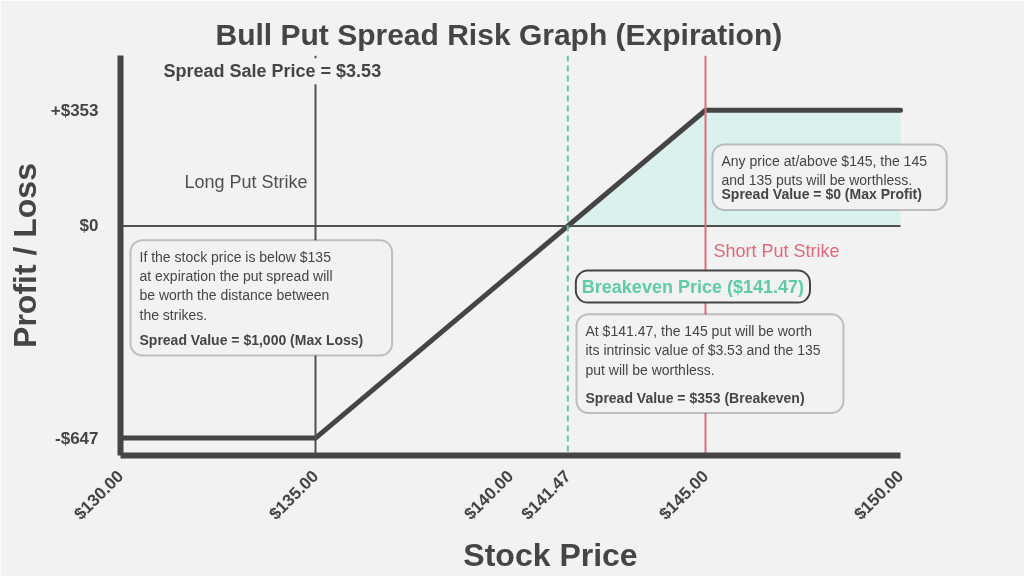 The height and width of the screenshot is (576, 1024). What do you see at coordinates (692, 286) in the screenshot?
I see `ref-line-label: Breakeven Price ($141.47)` at bounding box center [692, 286].